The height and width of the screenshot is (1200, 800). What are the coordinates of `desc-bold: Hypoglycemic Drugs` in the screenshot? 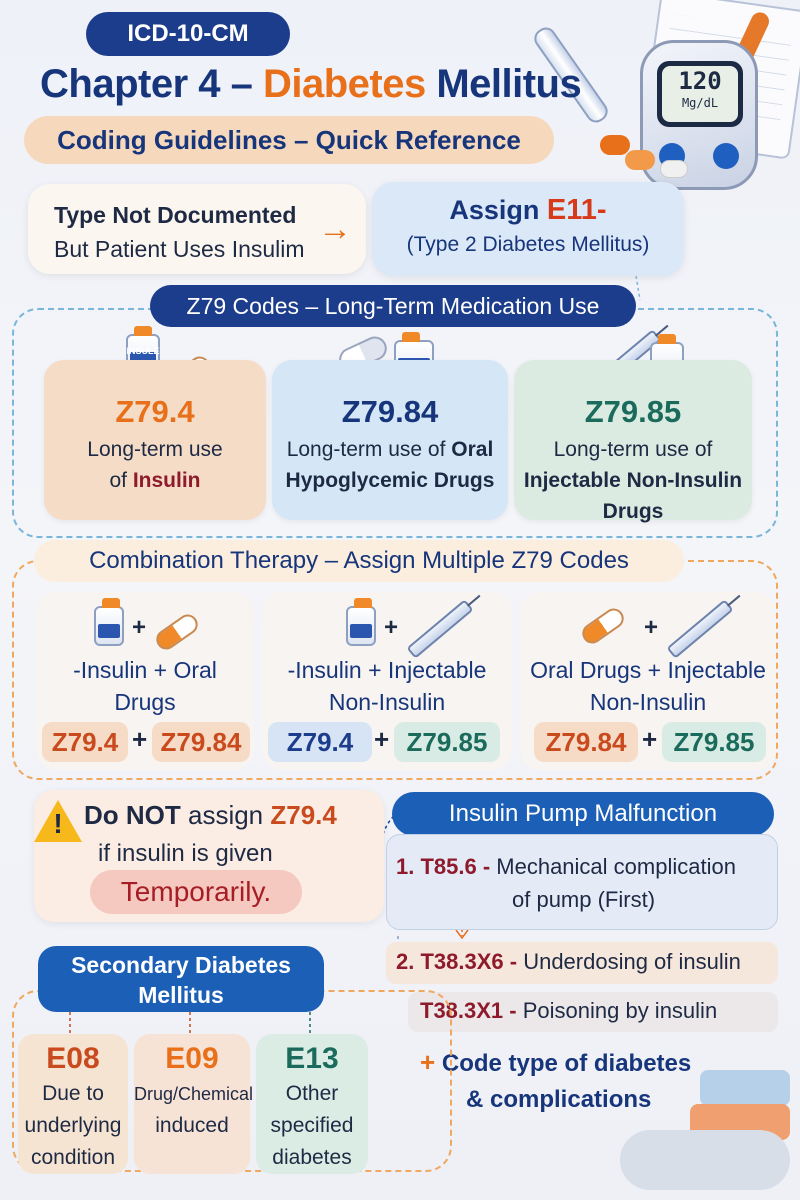 It's located at (390, 480).